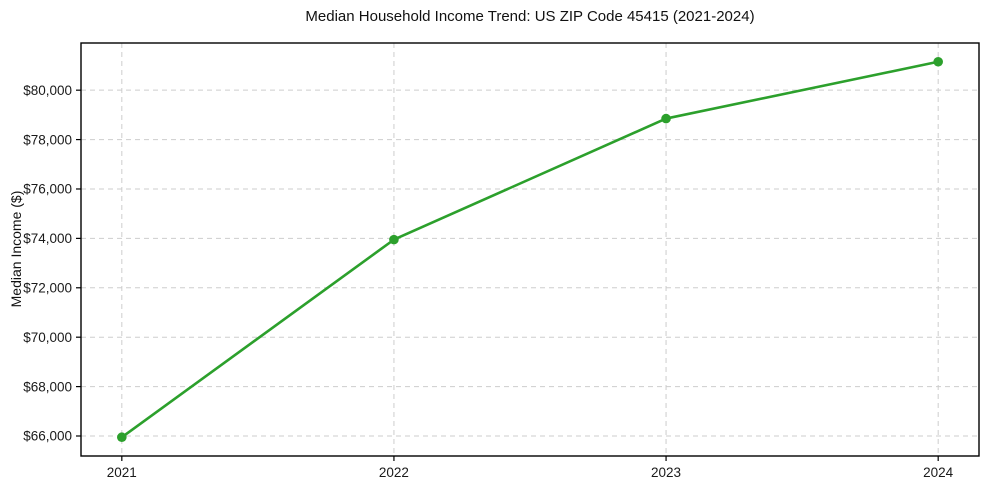  I want to click on data-point-2021, so click(122, 437).